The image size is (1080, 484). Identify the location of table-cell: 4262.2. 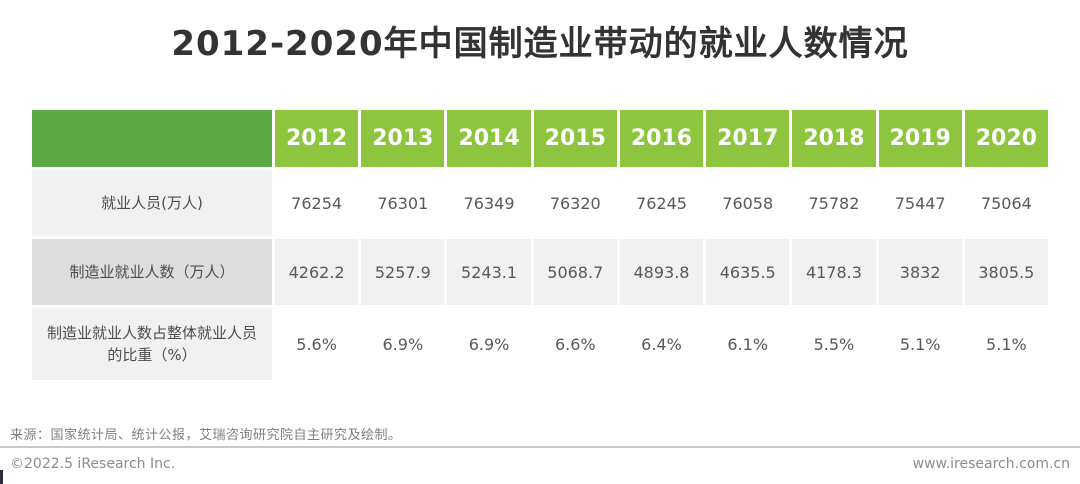
(317, 272).